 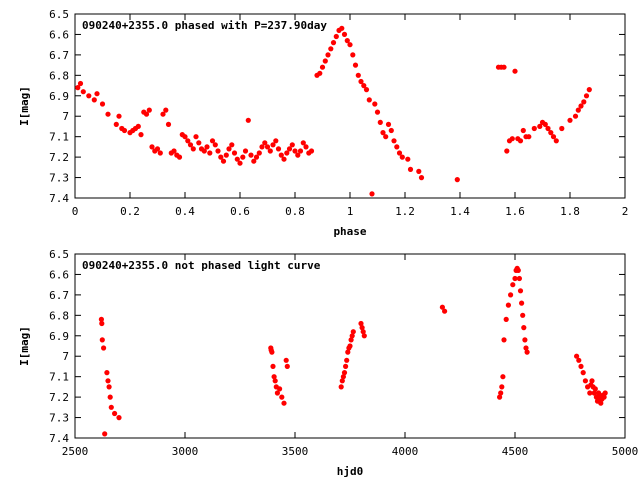 I want to click on y-tick: 6.5, so click(x=337, y=14).